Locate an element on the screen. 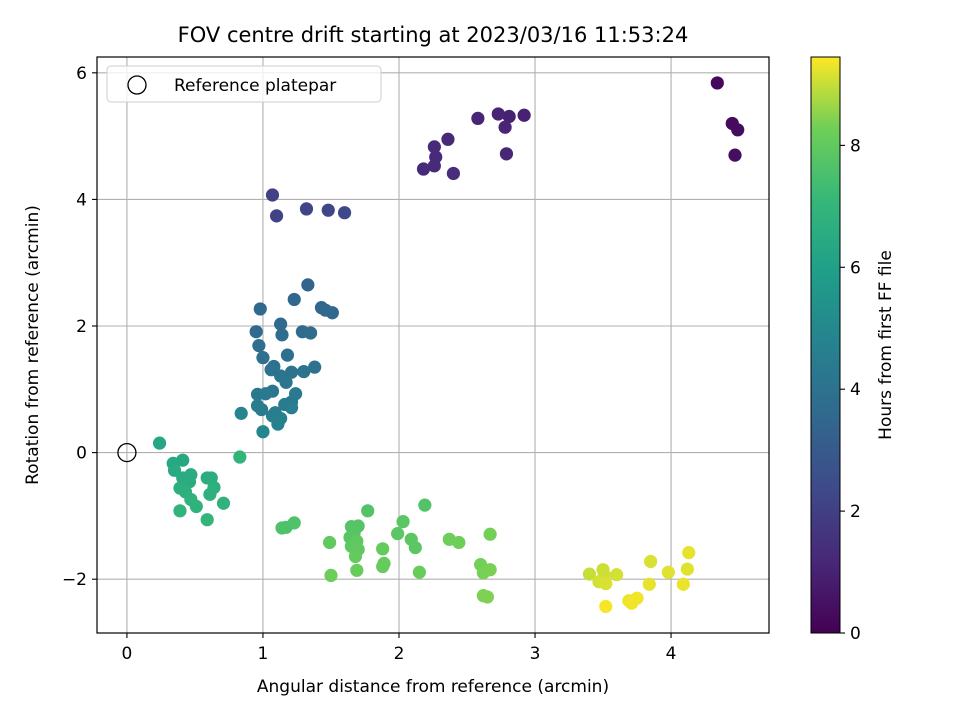  x-tick-label: 1 is located at coordinates (263, 654).